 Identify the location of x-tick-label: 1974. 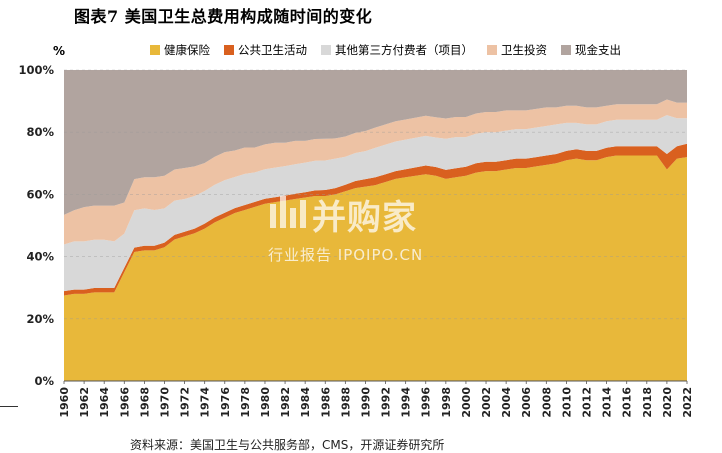
(205, 402).